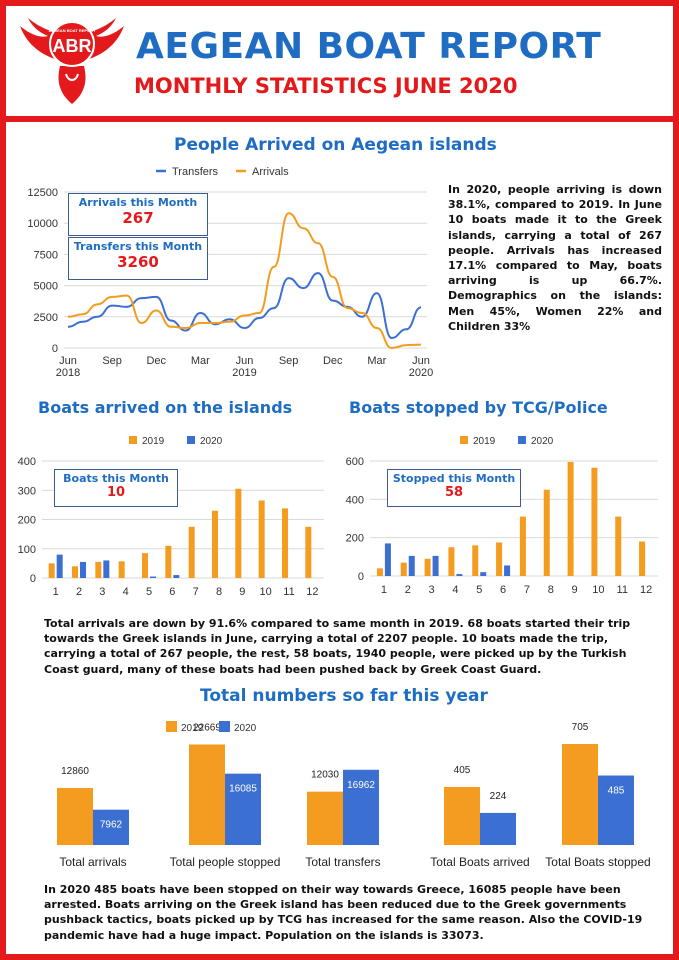  What do you see at coordinates (479, 862) in the screenshot?
I see `category-label: Total Boats arrived` at bounding box center [479, 862].